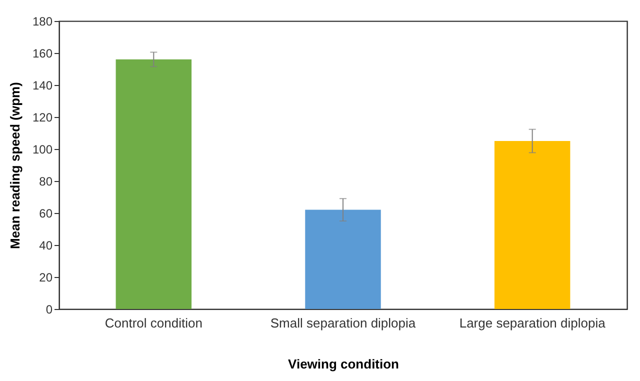 The height and width of the screenshot is (381, 640). What do you see at coordinates (46, 213) in the screenshot?
I see `y-tick-label: 60` at bounding box center [46, 213].